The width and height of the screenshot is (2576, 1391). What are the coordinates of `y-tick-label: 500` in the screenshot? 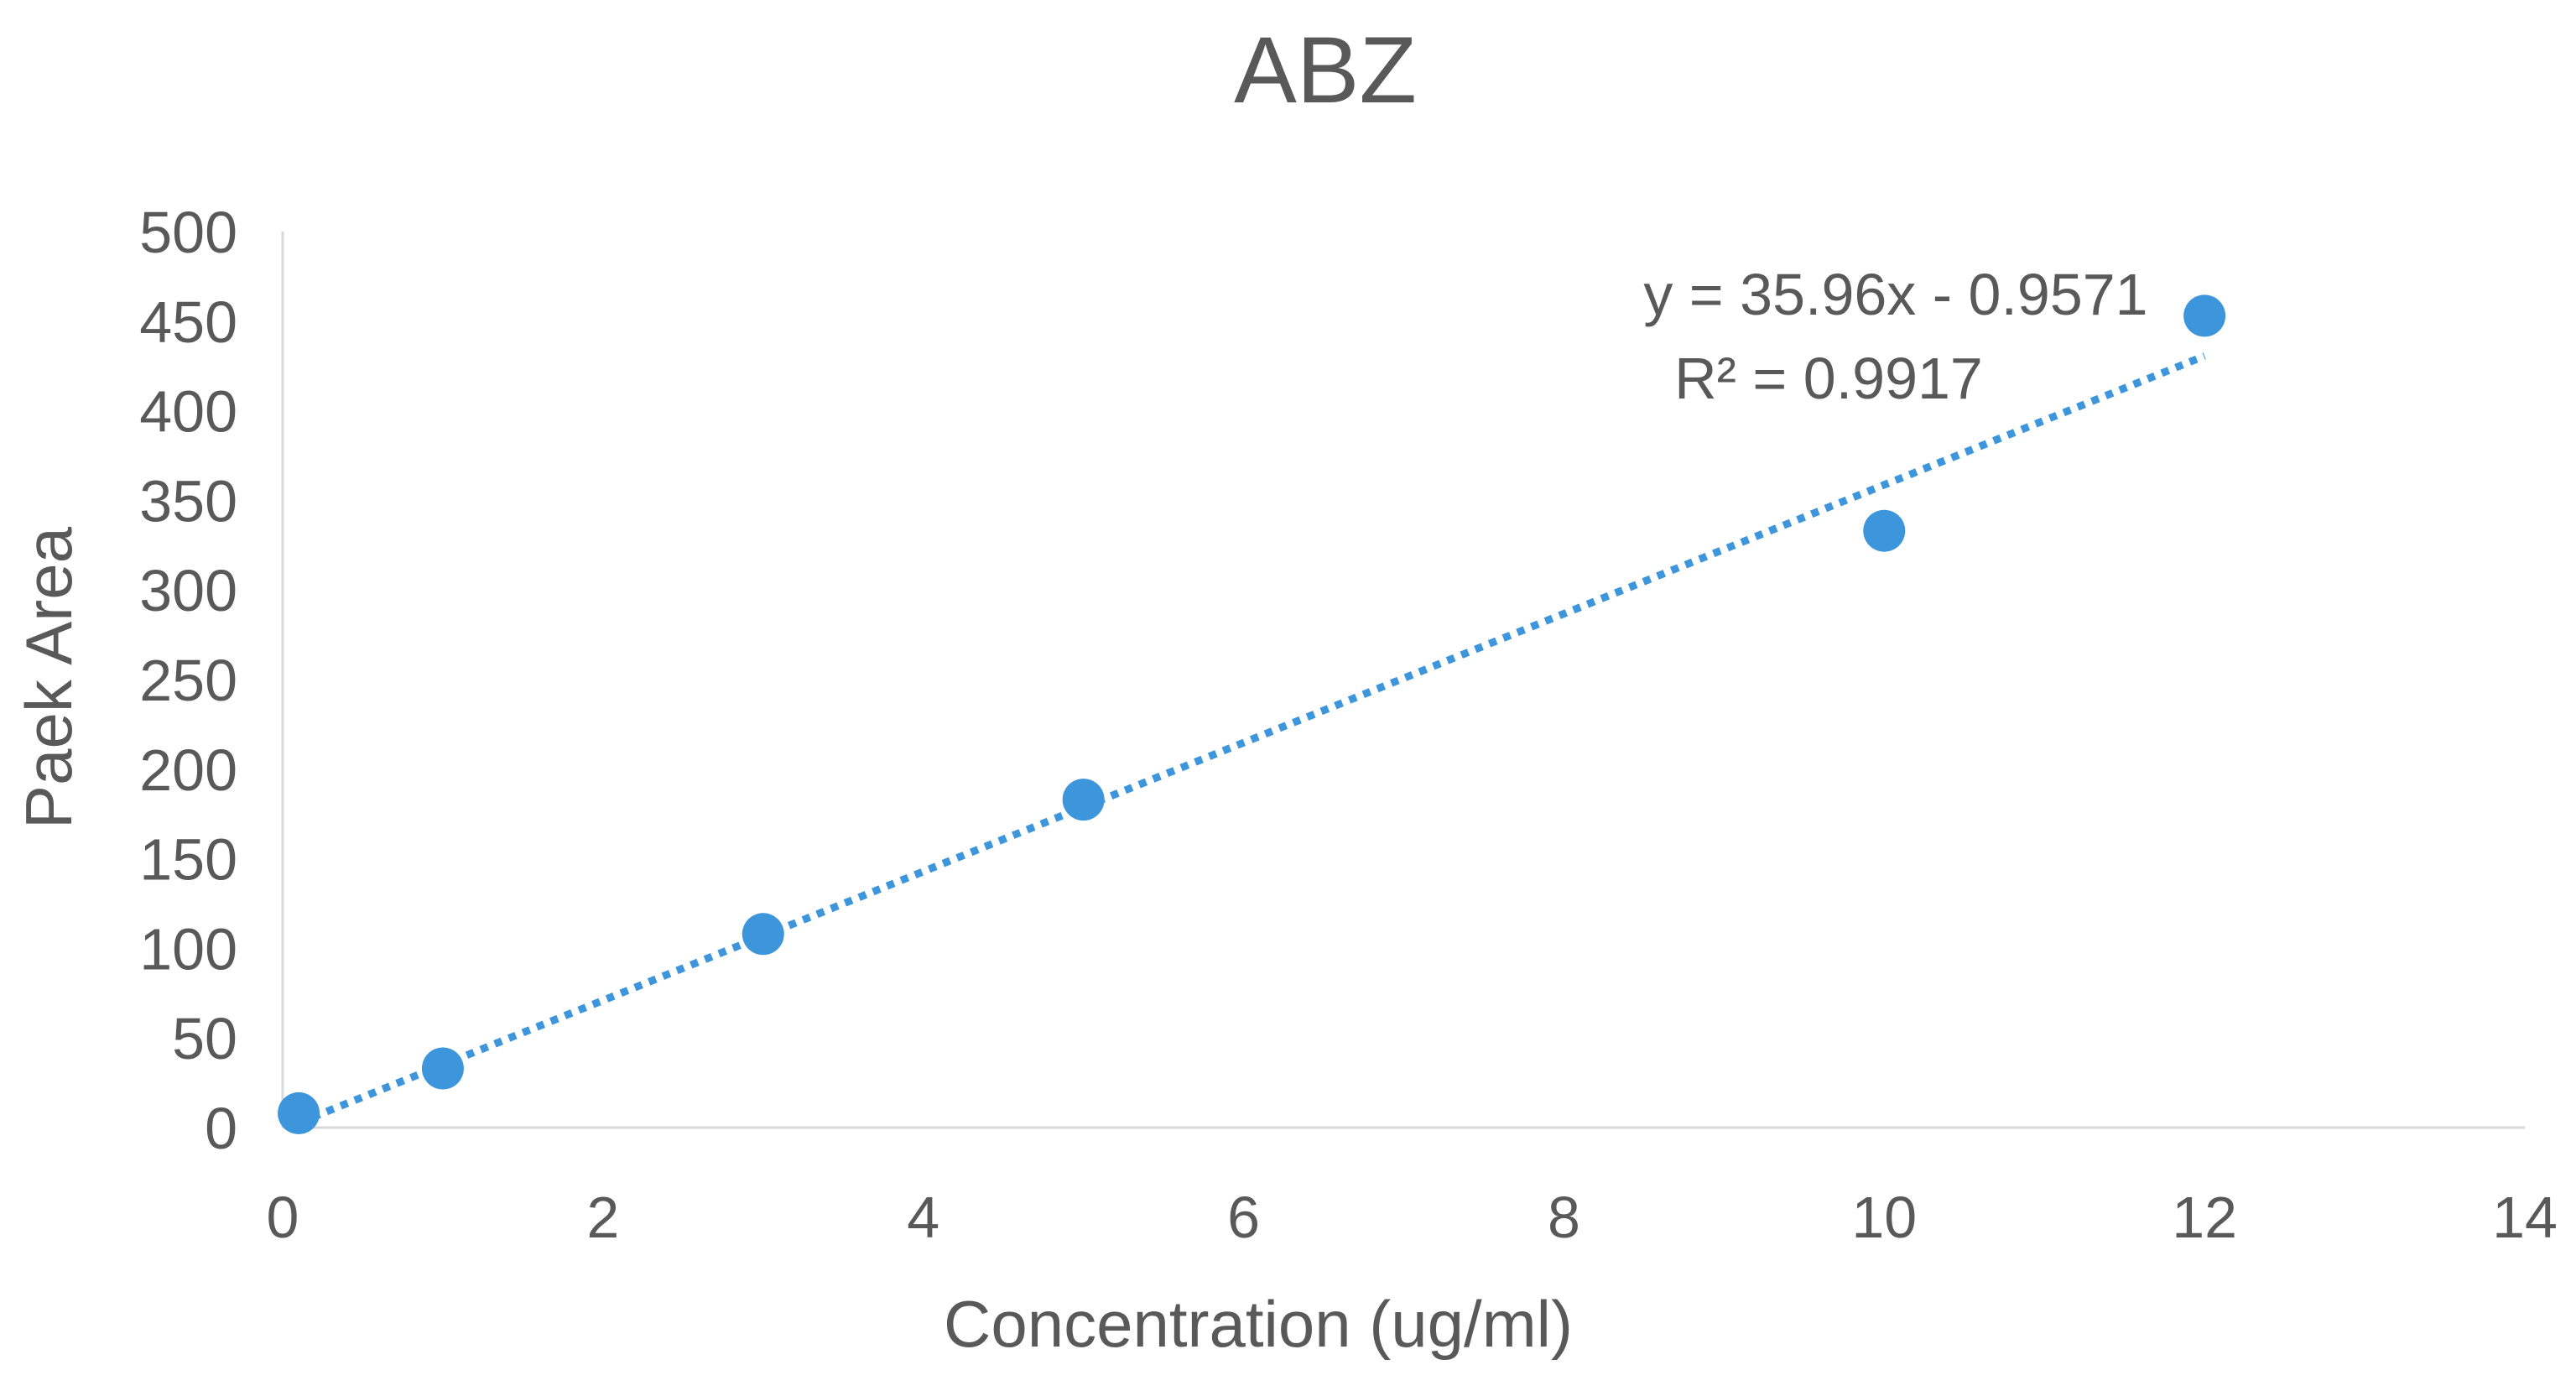 It's located at (188, 233).